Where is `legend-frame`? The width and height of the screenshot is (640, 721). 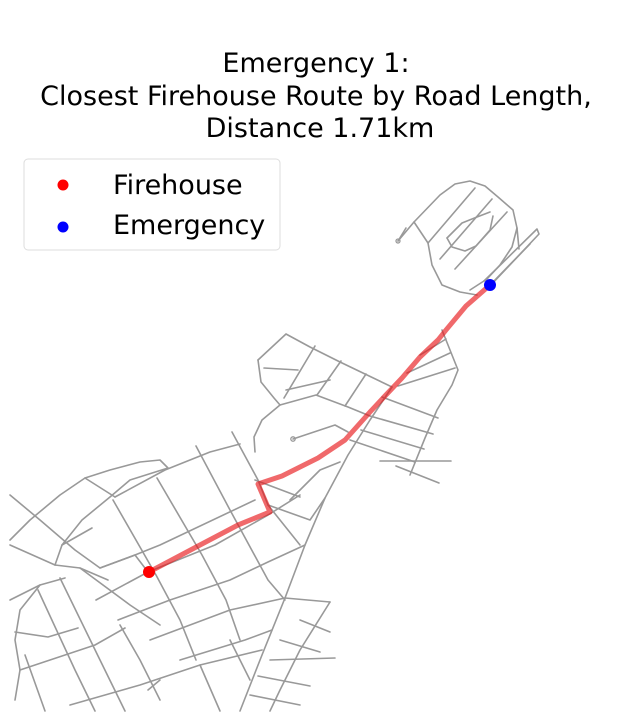
legend-frame is located at coordinates (152, 204).